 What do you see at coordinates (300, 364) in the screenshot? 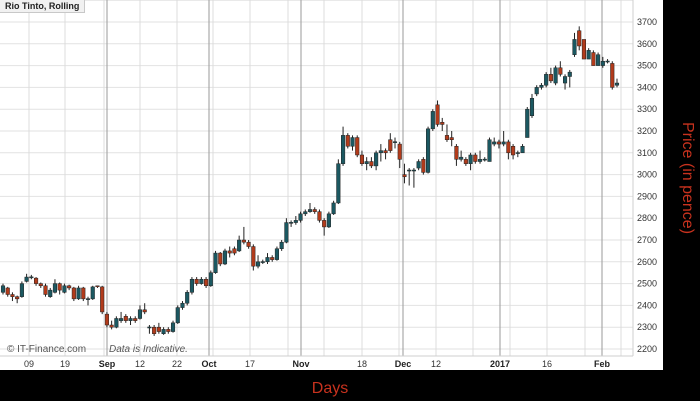
I see `x-tick-label: Nov` at bounding box center [300, 364].